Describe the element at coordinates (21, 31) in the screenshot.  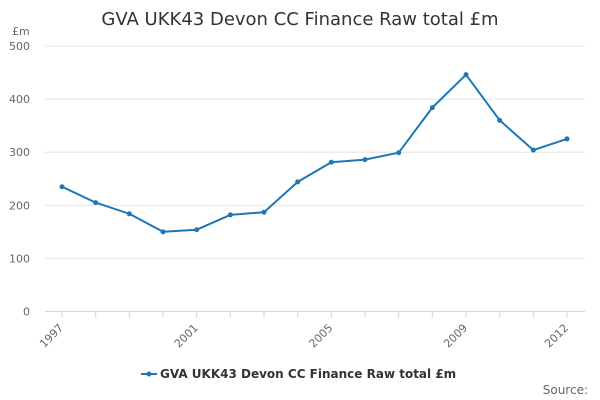
I see `y-axis-unit-label: £m` at that location.